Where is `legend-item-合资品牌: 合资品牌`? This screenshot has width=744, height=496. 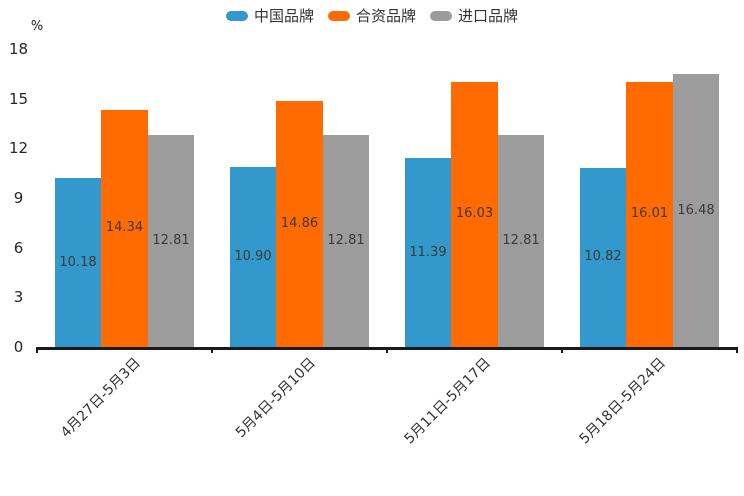
legend-item-合资品牌: 合资品牌 is located at coordinates (371, 16).